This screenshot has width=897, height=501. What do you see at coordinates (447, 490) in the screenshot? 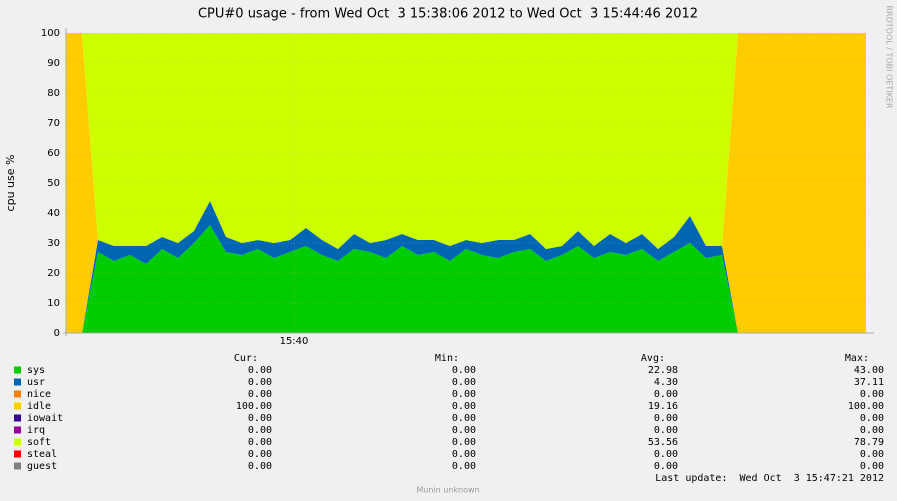
I see `footer: Munin unknown` at bounding box center [447, 490].